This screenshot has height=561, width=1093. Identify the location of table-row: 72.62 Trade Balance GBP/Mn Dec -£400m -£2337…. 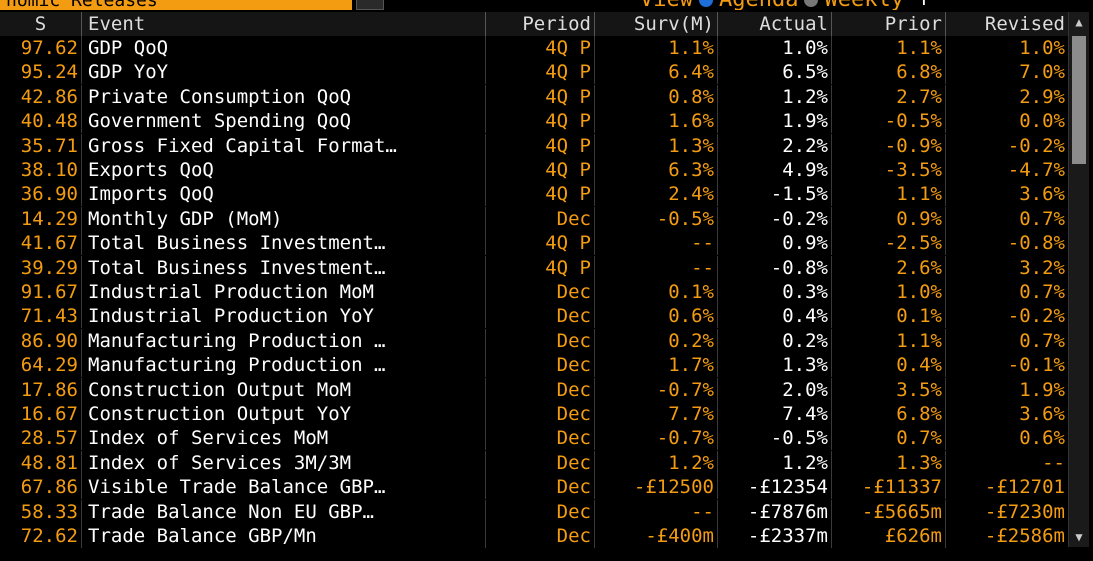
(534, 536).